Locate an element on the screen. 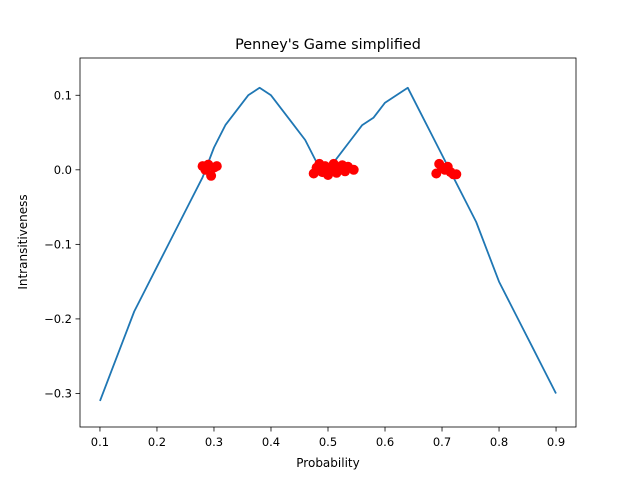  y-tick-label: 0.1 is located at coordinates (63, 95).